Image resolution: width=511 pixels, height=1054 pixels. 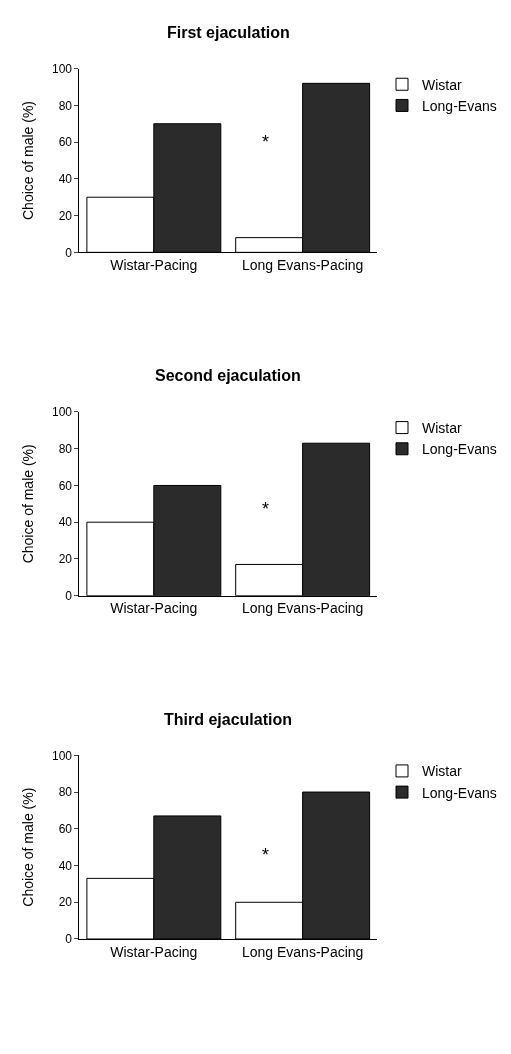 What do you see at coordinates (228, 719) in the screenshot?
I see `chart-title: Third ejaculation` at bounding box center [228, 719].